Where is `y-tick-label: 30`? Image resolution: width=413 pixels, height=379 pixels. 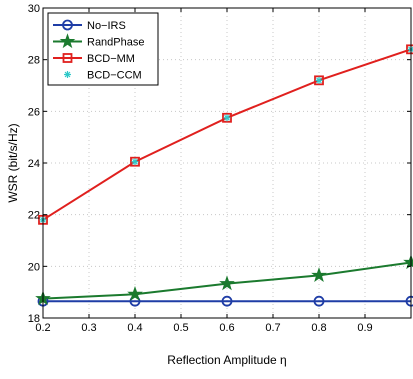 y-tick-label: 30 is located at coordinates (34, 9).